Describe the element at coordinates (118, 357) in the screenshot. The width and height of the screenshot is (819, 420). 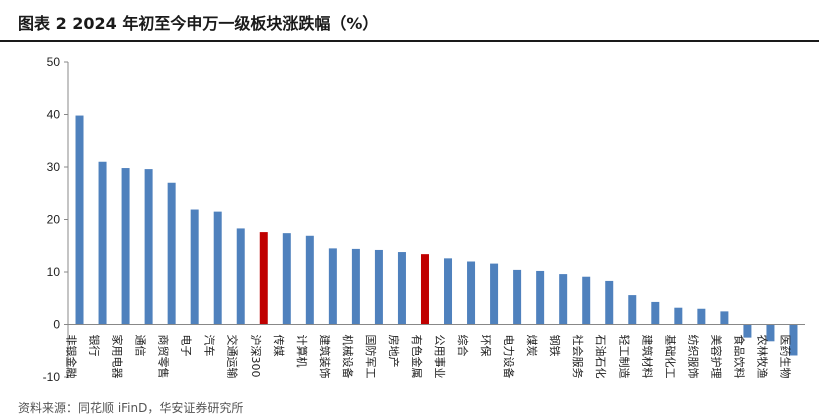
I see `category-label: 家用电器` at that location.